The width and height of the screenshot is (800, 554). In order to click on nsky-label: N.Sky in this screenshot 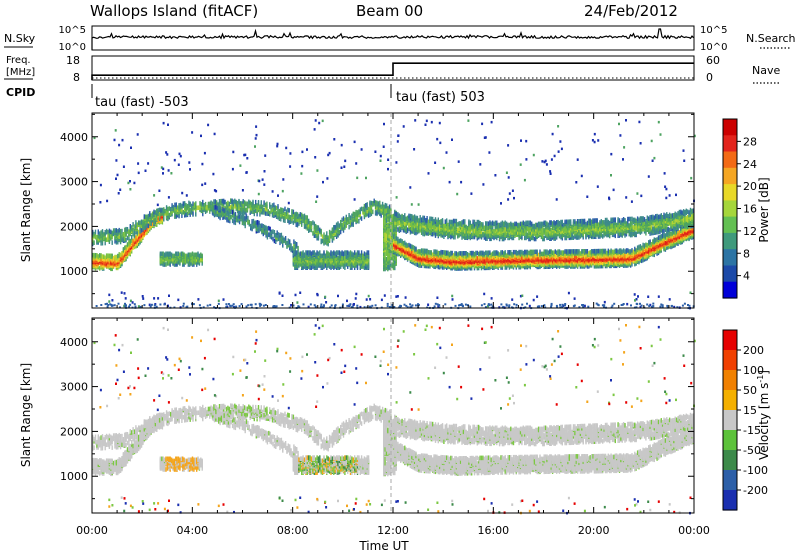, I will do `click(20, 38)`.